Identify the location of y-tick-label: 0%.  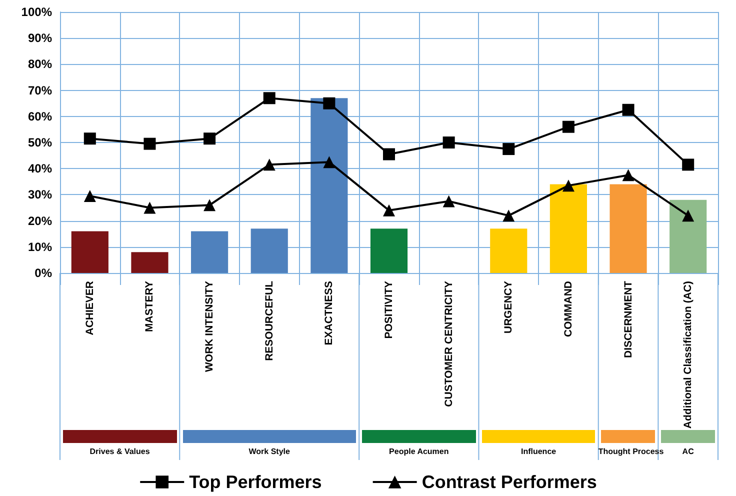
(43, 273).